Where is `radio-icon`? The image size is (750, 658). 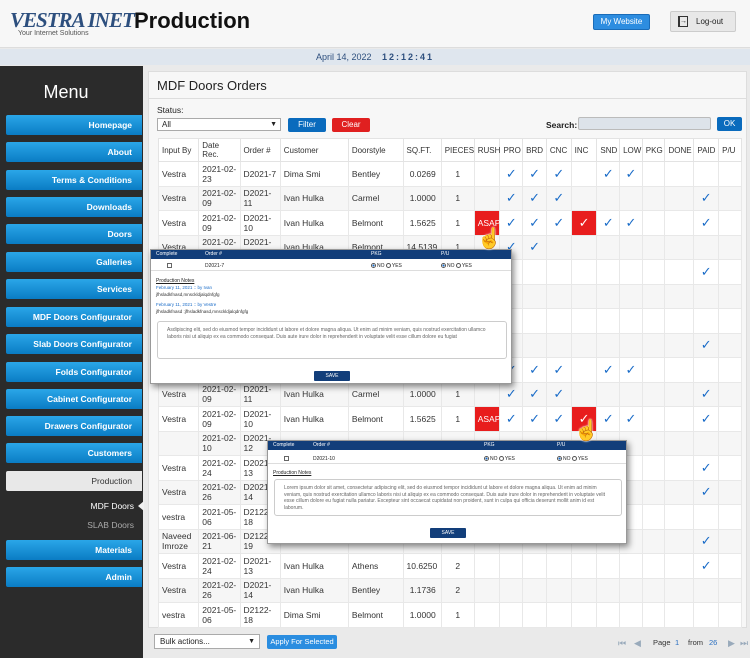 radio-icon is located at coordinates (486, 459).